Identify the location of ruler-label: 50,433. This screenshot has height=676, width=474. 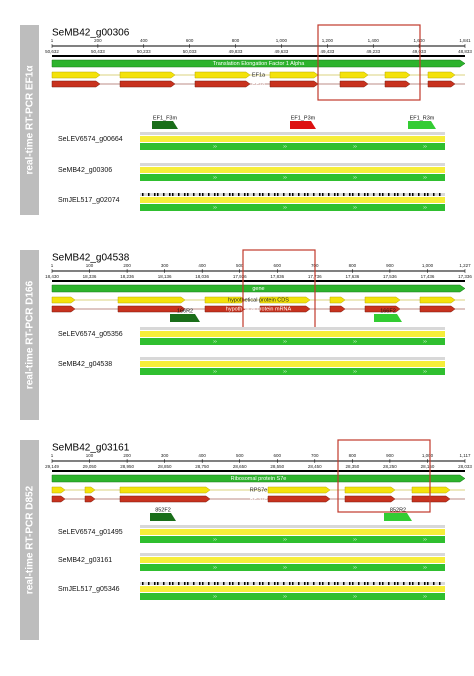
(98, 51).